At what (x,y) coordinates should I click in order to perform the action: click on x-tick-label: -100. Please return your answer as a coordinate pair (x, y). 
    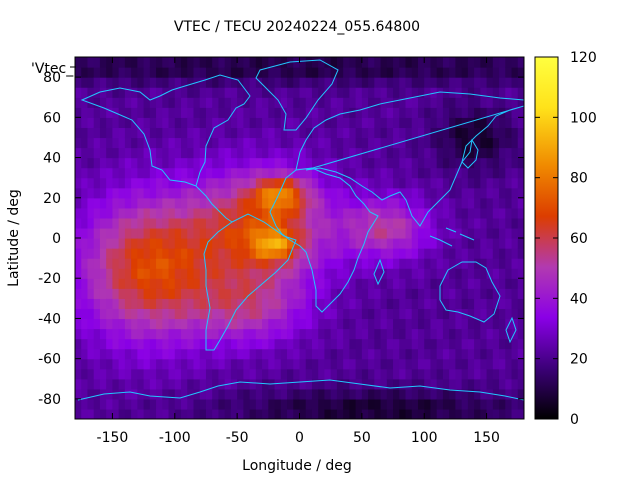
    Looking at the image, I should click on (175, 438).